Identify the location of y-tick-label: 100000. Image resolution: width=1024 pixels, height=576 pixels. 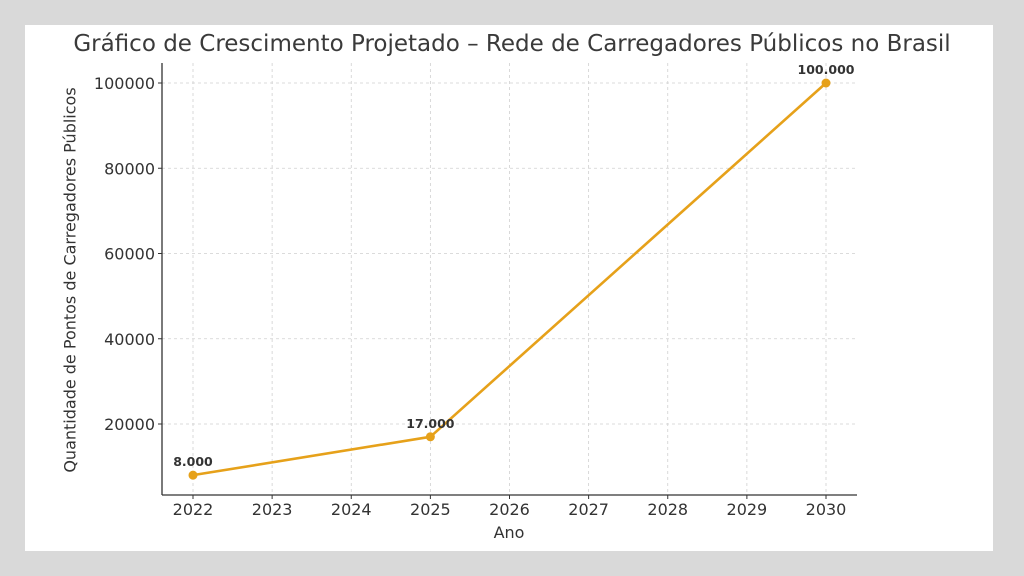
(124, 83).